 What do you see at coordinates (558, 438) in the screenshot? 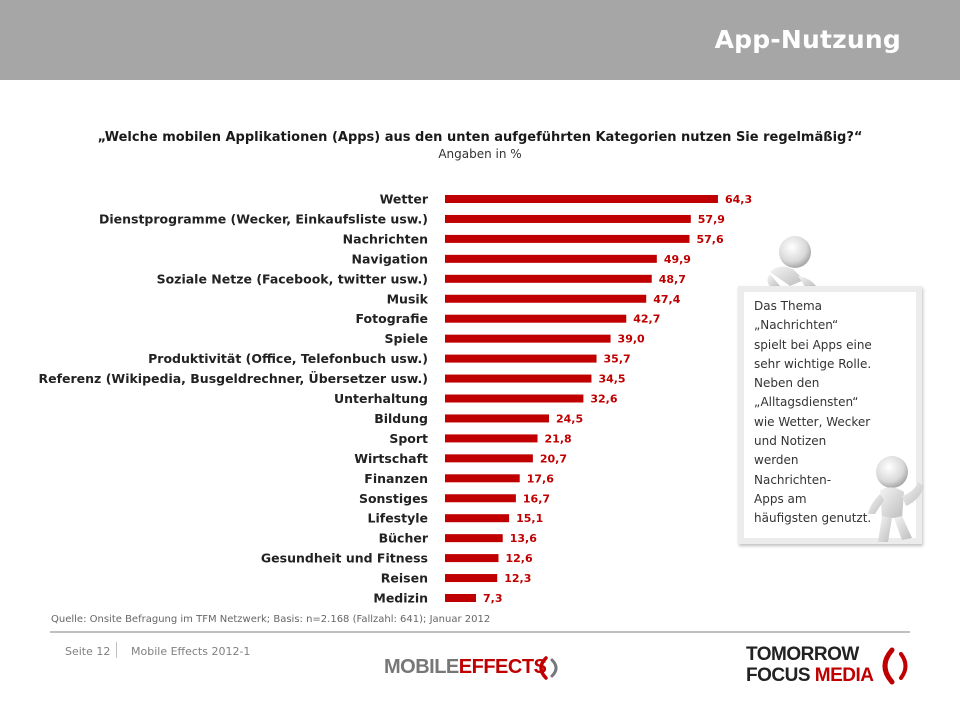
I see `value-label: 21,8` at bounding box center [558, 438].